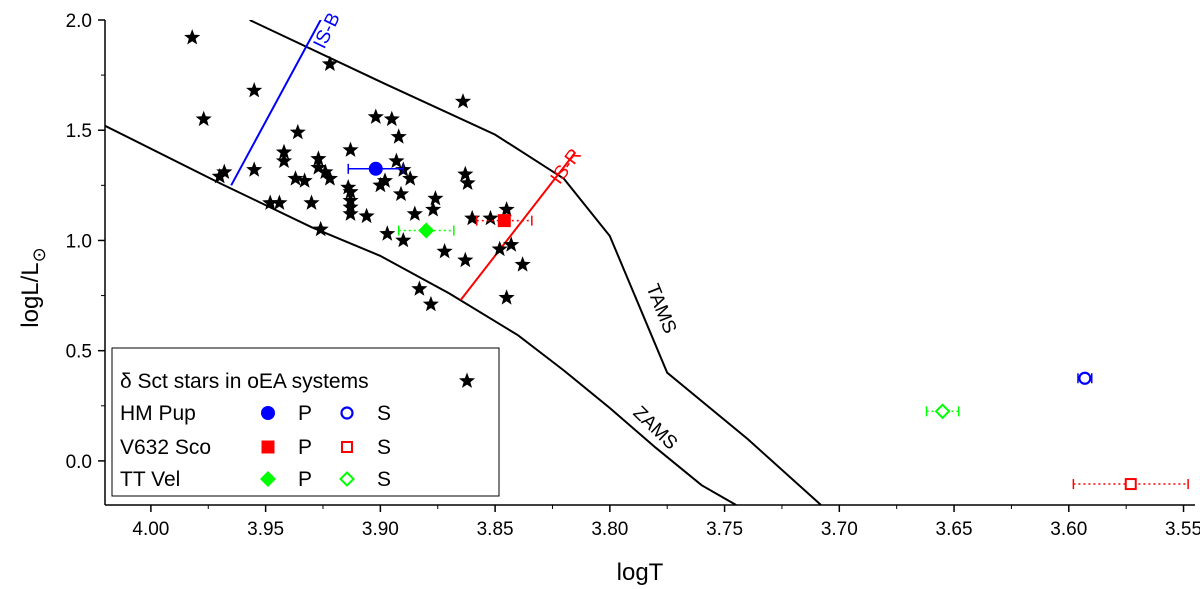 Image resolution: width=1200 pixels, height=589 pixels. I want to click on x-axis-title: logT, so click(640, 572).